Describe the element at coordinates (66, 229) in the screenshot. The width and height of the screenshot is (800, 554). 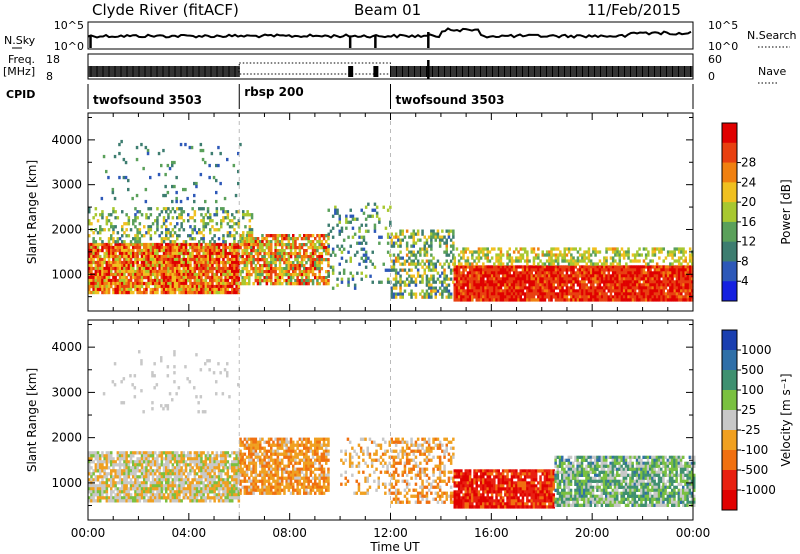
I see `y-tick-label: 2000` at that location.